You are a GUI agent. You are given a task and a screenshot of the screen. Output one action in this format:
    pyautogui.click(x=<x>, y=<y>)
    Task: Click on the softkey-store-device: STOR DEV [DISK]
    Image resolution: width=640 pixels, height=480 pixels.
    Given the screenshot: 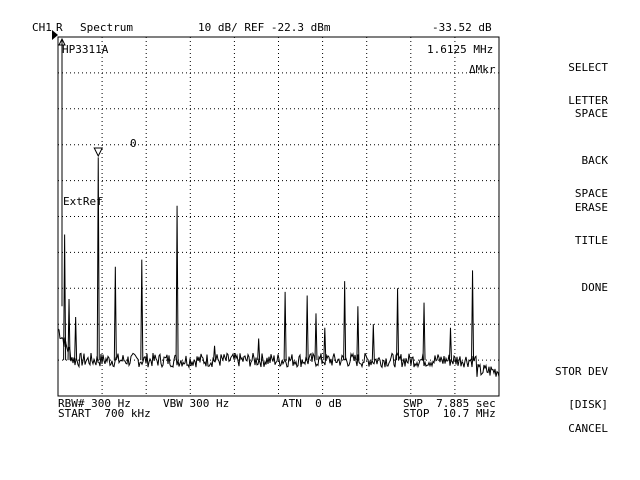 What is the action you would take?
    pyautogui.click(x=570, y=382)
    